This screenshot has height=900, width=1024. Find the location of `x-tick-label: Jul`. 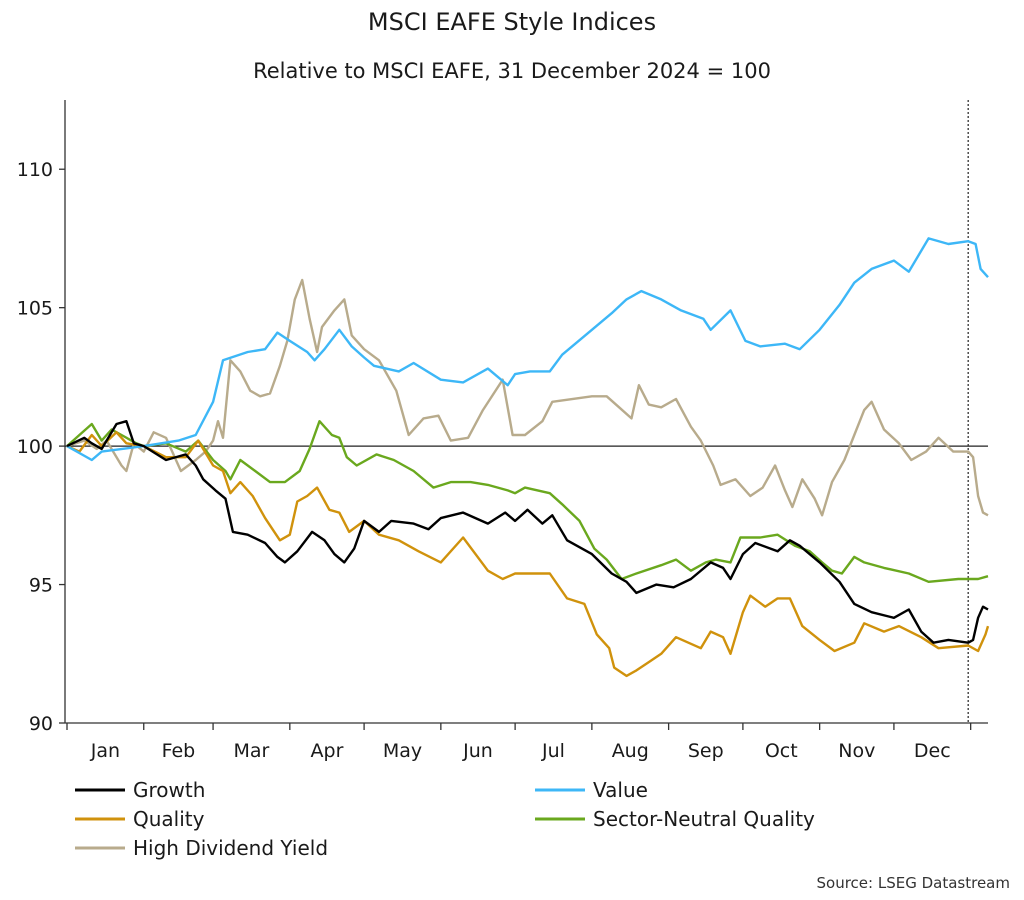

x-tick-label: Jul is located at coordinates (553, 751).